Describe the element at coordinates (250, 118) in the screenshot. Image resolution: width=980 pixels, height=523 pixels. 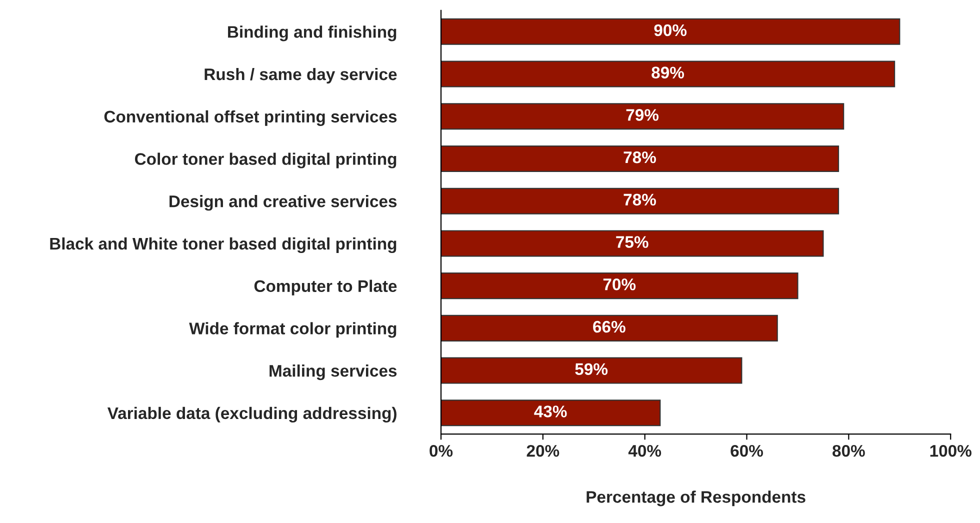
I see `y-tick-label: Conventional offset printing services` at that location.